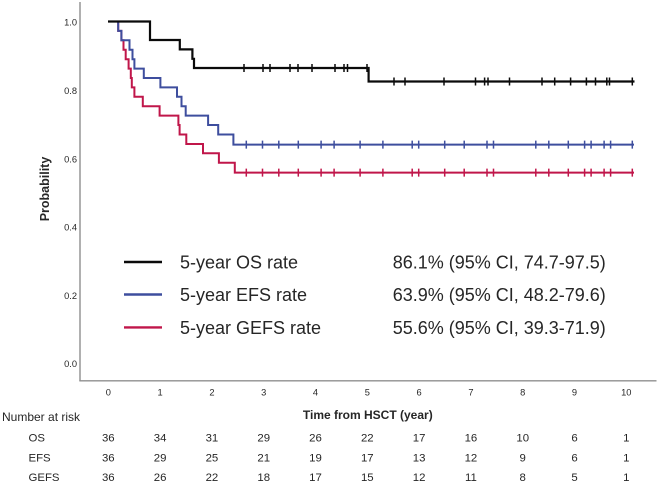  Describe the element at coordinates (239, 263) in the screenshot. I see `svg-text: 5-year OS rate` at that location.